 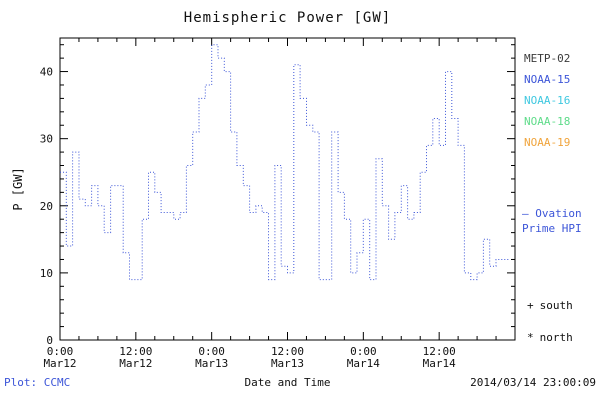 I want to click on y-tick-label: 30, so click(x=46, y=139).